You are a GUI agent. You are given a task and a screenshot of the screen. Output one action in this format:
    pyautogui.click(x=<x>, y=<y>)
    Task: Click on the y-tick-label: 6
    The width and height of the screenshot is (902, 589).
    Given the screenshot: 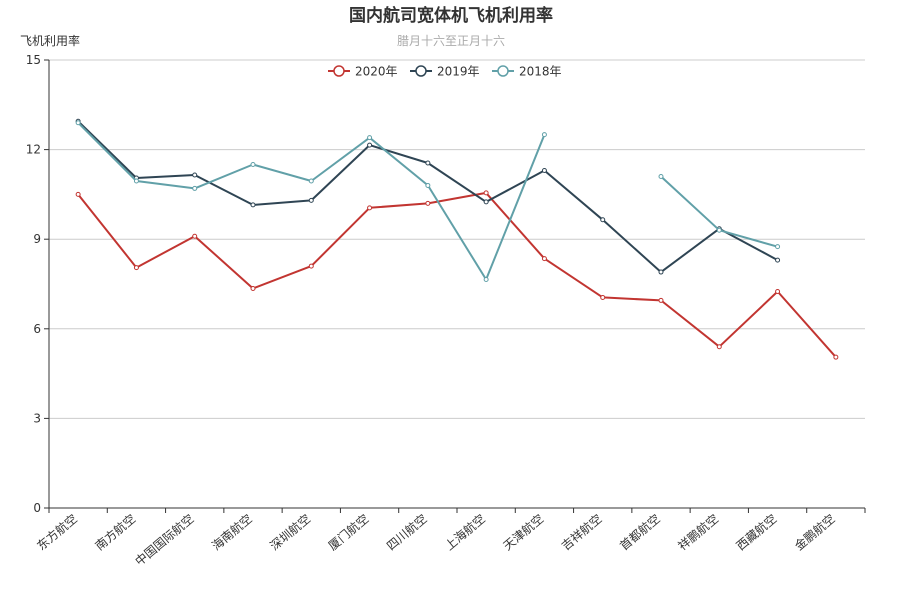 What is the action you would take?
    pyautogui.click(x=37, y=329)
    